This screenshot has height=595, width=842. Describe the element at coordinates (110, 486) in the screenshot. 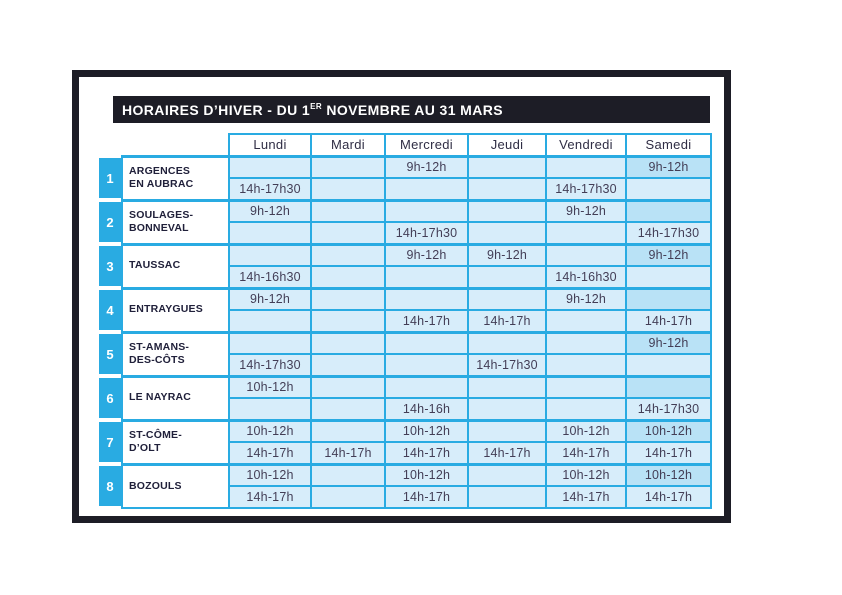

I see `row-number-badge: 8` at that location.